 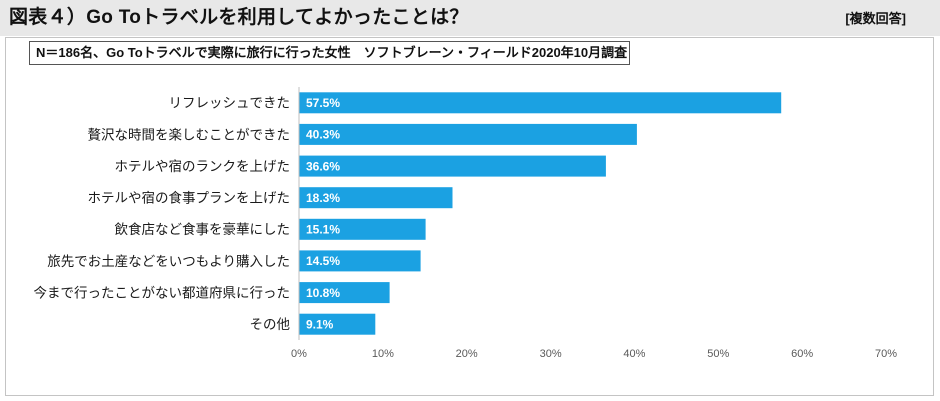 What do you see at coordinates (323, 293) in the screenshot?
I see `value-label-7: 10.8%` at bounding box center [323, 293].